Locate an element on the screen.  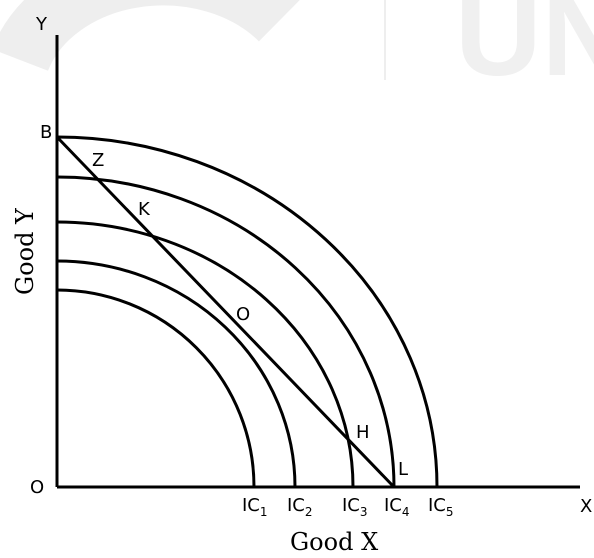
ic1-label: IC1 is located at coordinates (255, 507).